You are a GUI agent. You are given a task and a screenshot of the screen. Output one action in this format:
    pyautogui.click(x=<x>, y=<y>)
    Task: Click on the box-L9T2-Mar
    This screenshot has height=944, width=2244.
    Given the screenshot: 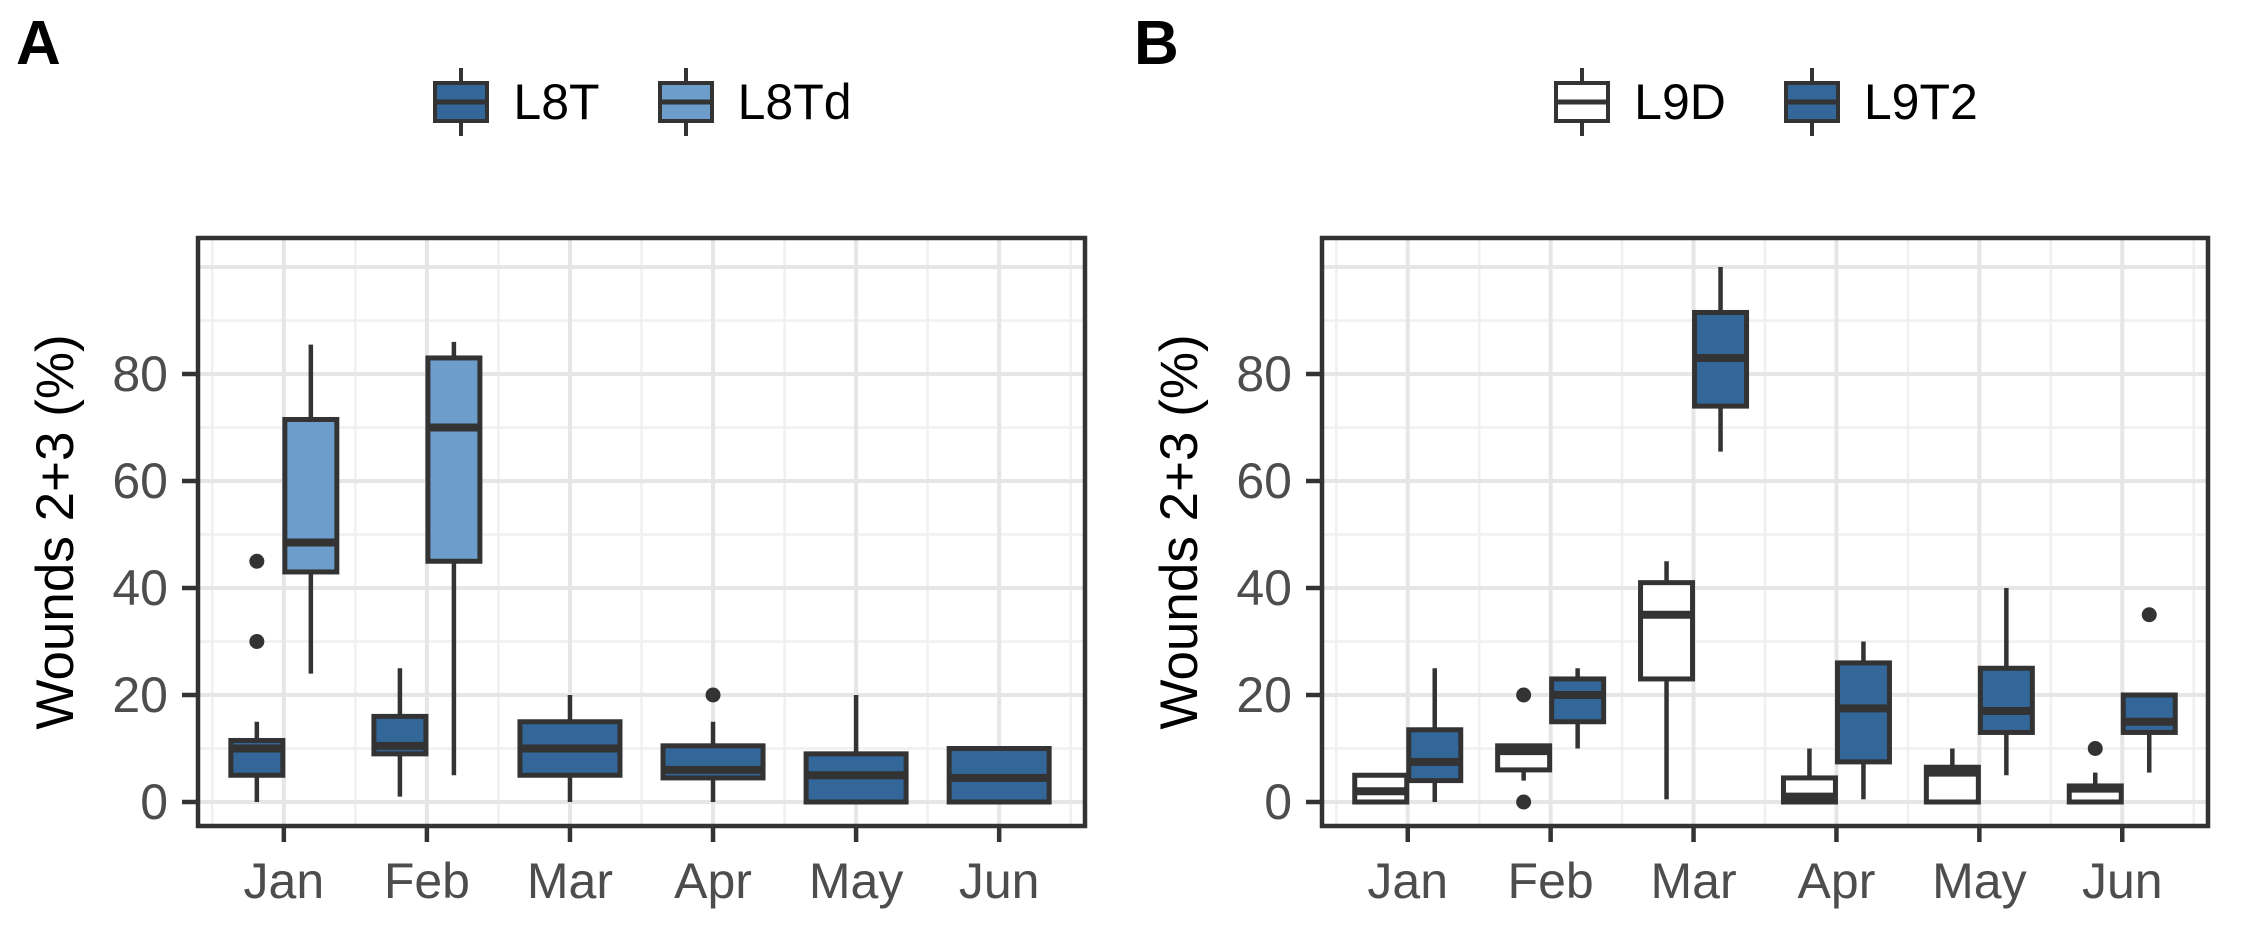 What is the action you would take?
    pyautogui.click(x=1721, y=359)
    